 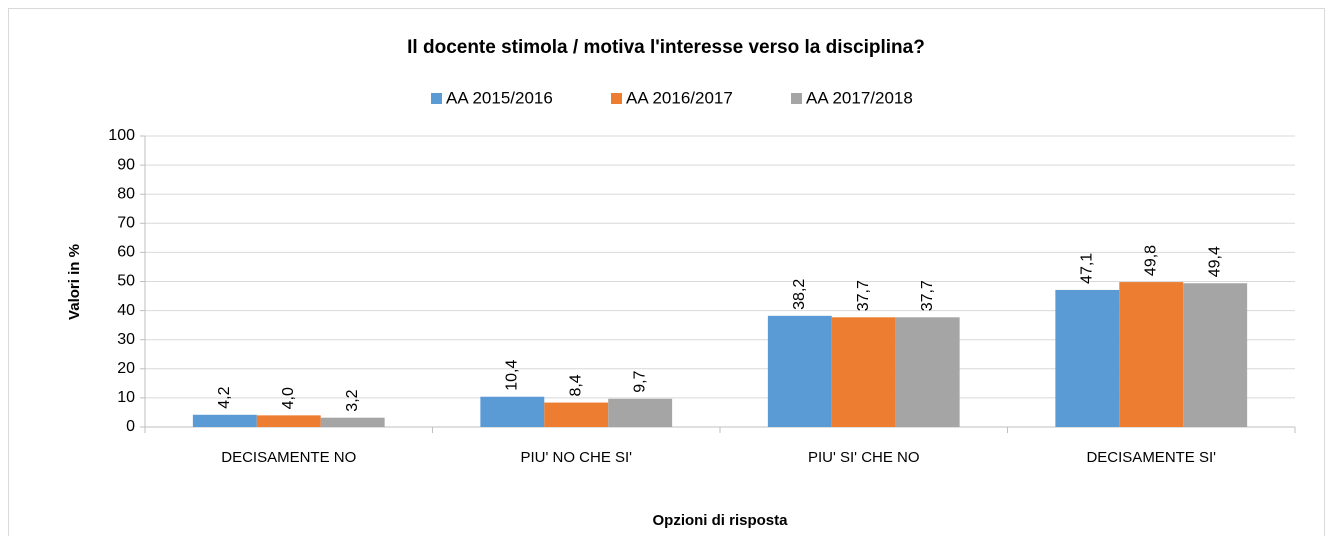 What do you see at coordinates (224, 397) in the screenshot?
I see `value-label: 4,2` at bounding box center [224, 397].